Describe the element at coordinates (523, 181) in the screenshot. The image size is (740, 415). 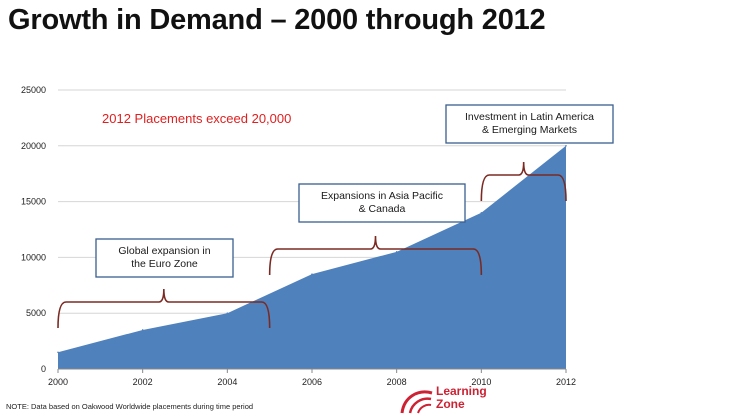
I see `bracket-latam` at that location.